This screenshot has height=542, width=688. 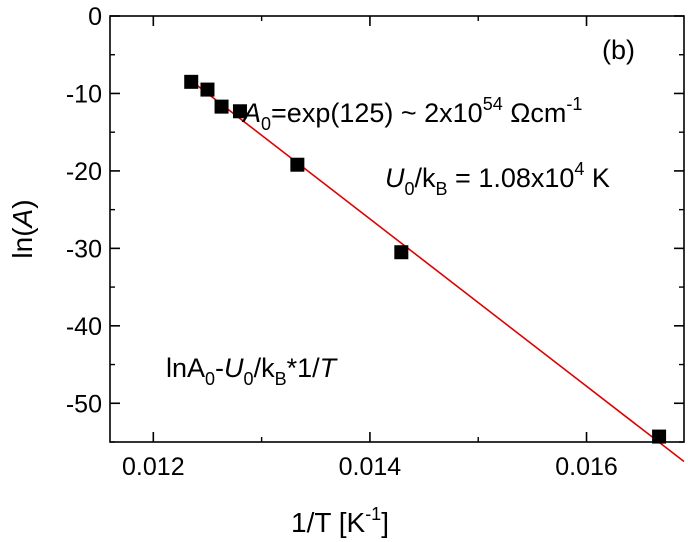 I want to click on annotation-u0-slash: /k, so click(x=426, y=178).